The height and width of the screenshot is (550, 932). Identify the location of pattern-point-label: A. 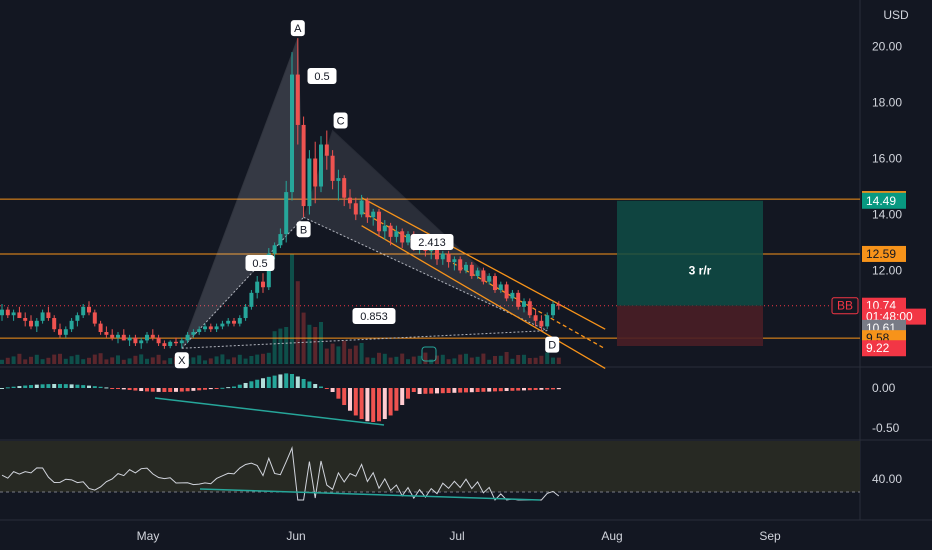
(298, 29).